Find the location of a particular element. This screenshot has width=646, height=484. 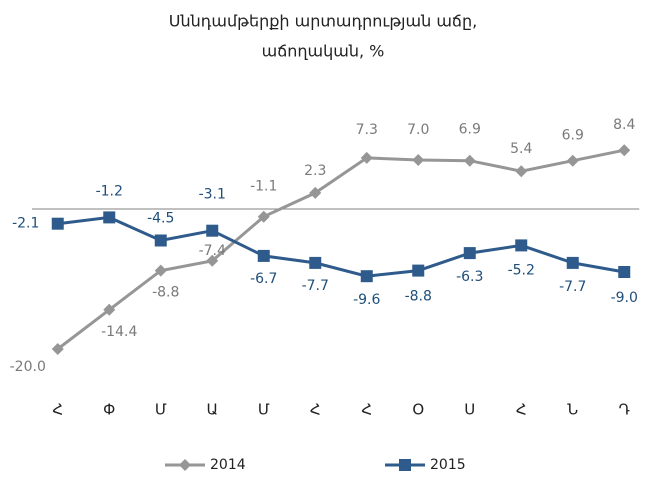

chart-title: աճողական, % is located at coordinates (323, 51).